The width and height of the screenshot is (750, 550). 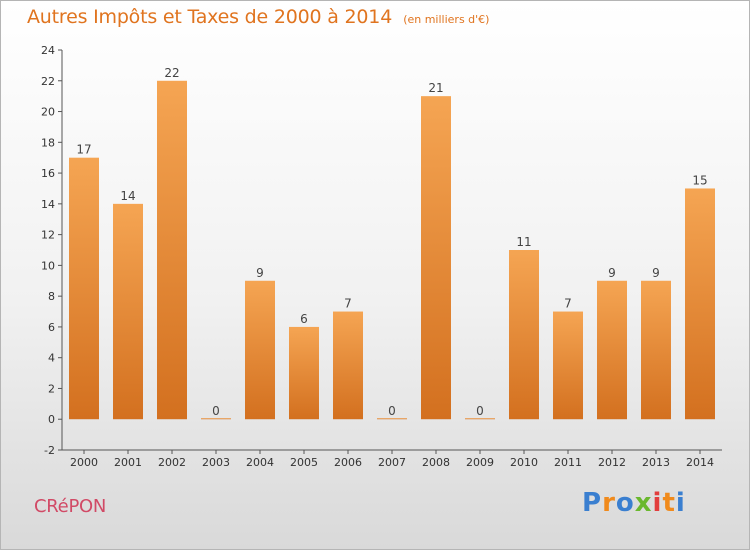 What do you see at coordinates (592, 503) in the screenshot?
I see `logo-letter: P` at bounding box center [592, 503].